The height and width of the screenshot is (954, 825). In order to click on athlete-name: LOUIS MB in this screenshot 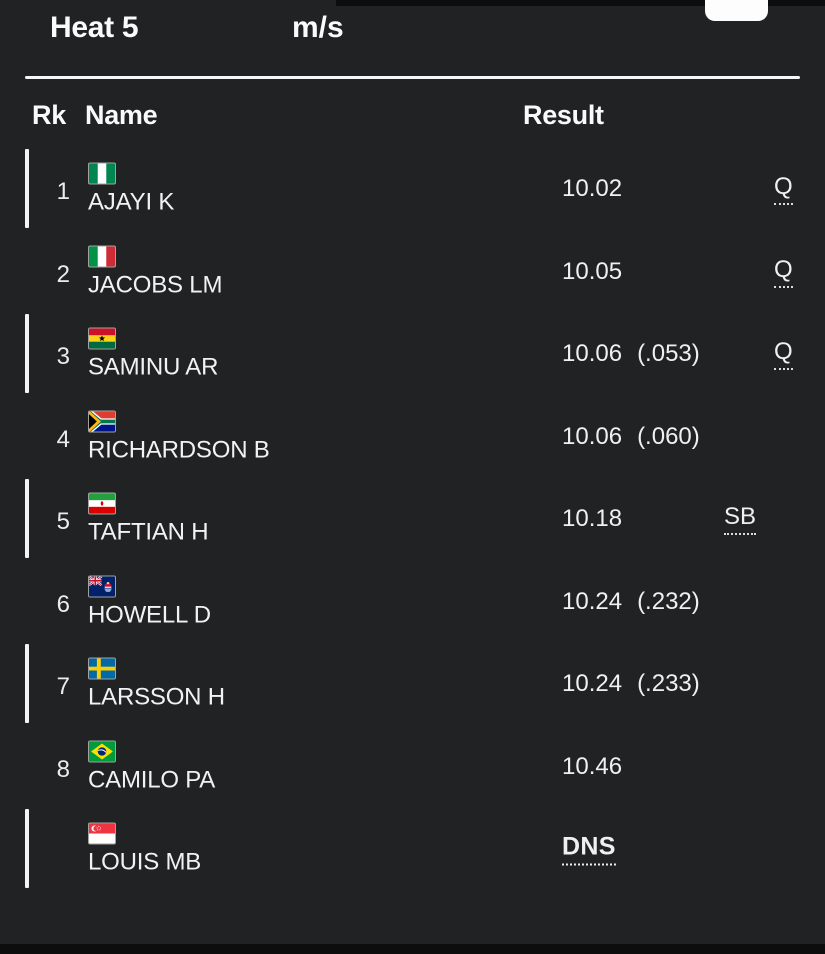, I will do `click(145, 862)`.